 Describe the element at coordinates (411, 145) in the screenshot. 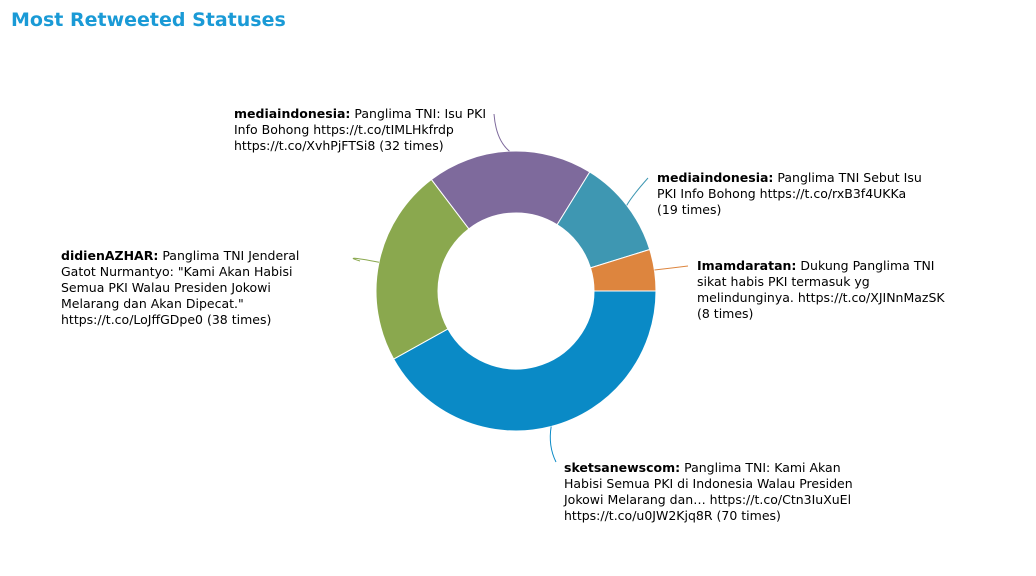

I see `slice-label-value: (32 times)` at that location.